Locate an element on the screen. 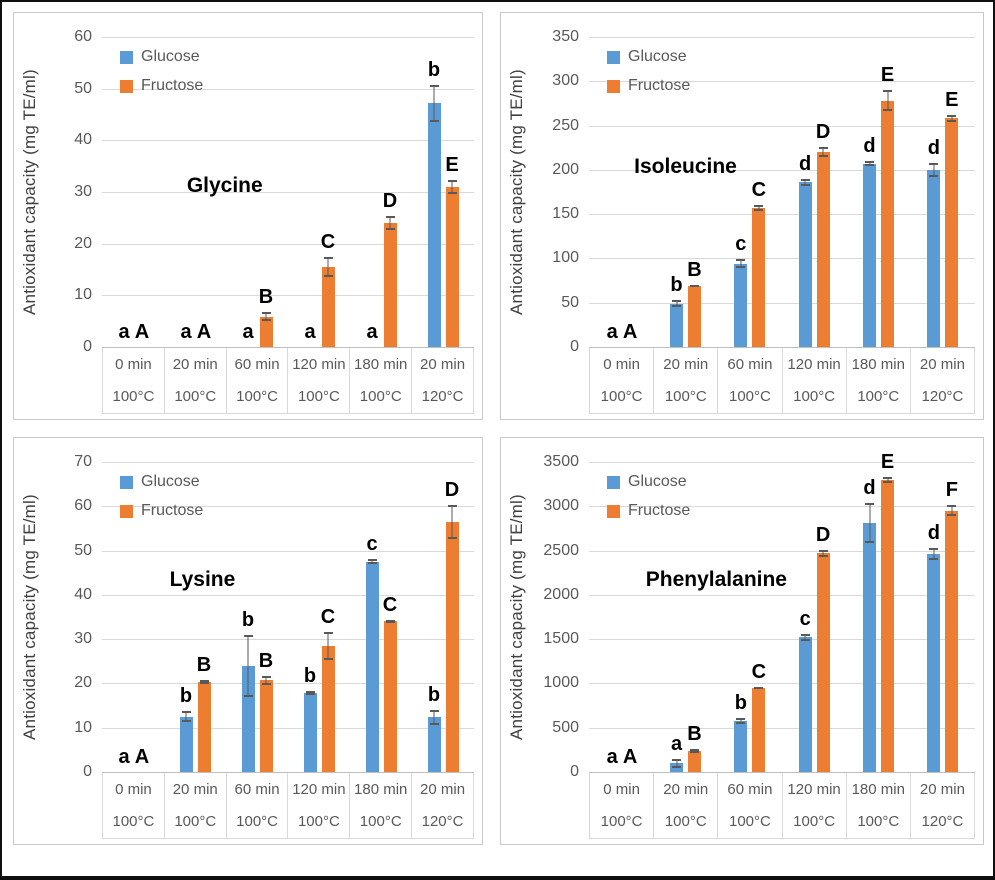 The width and height of the screenshot is (995, 880). y-tick-label: 350 is located at coordinates (565, 36).